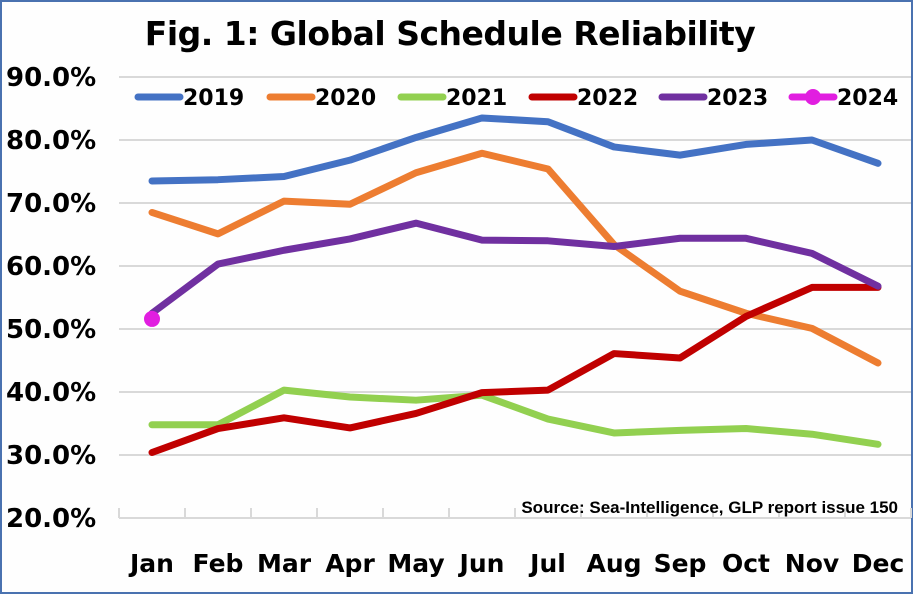 The image size is (913, 594). I want to click on legend-label: 2021, so click(476, 98).